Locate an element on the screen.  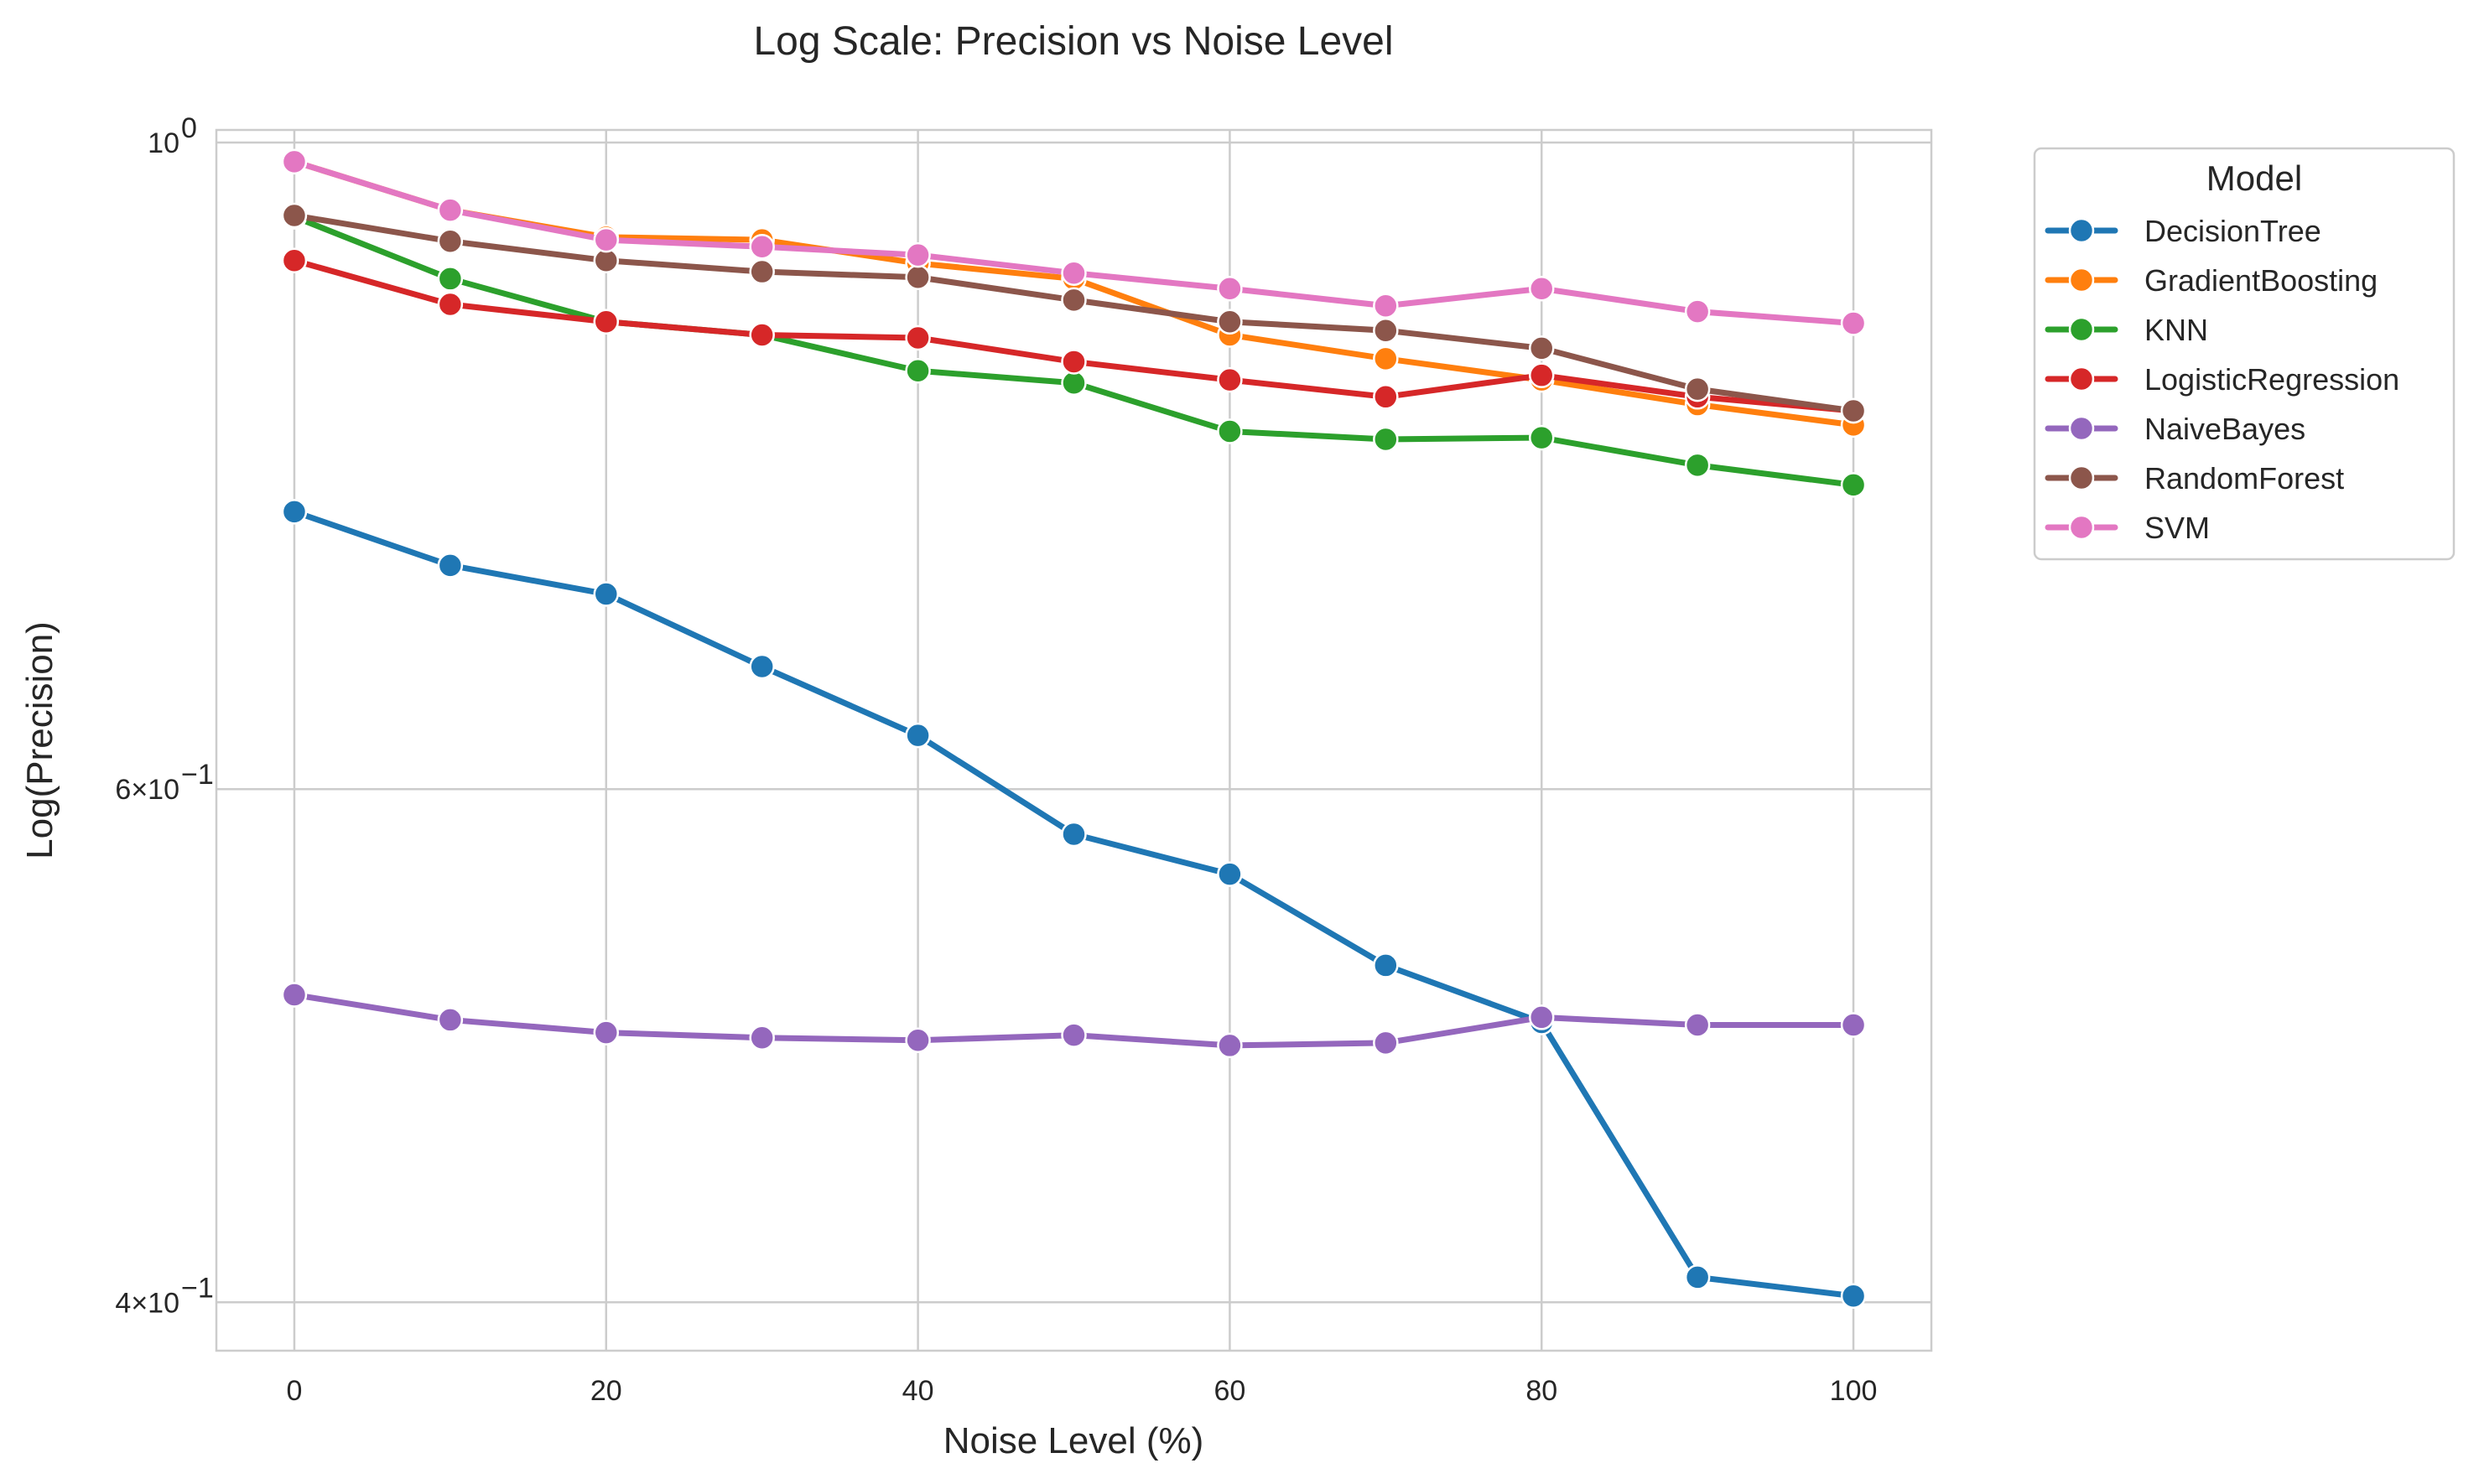
chart-title: Log Scale: Precision vs Noise Level is located at coordinates (1073, 41).